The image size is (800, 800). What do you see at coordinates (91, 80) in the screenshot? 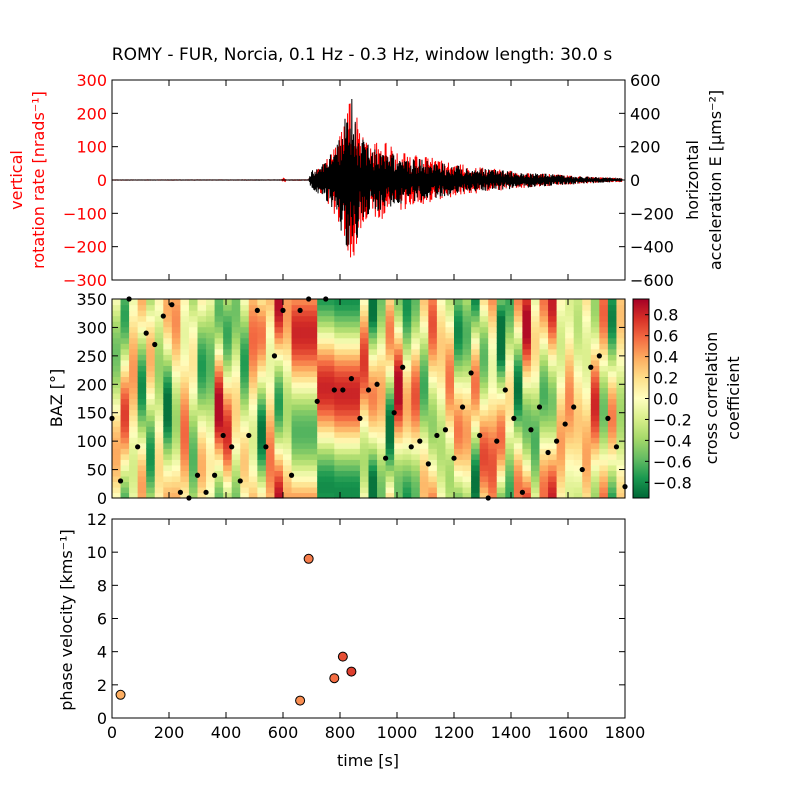
I see `left-tick-label: 300` at bounding box center [91, 80].